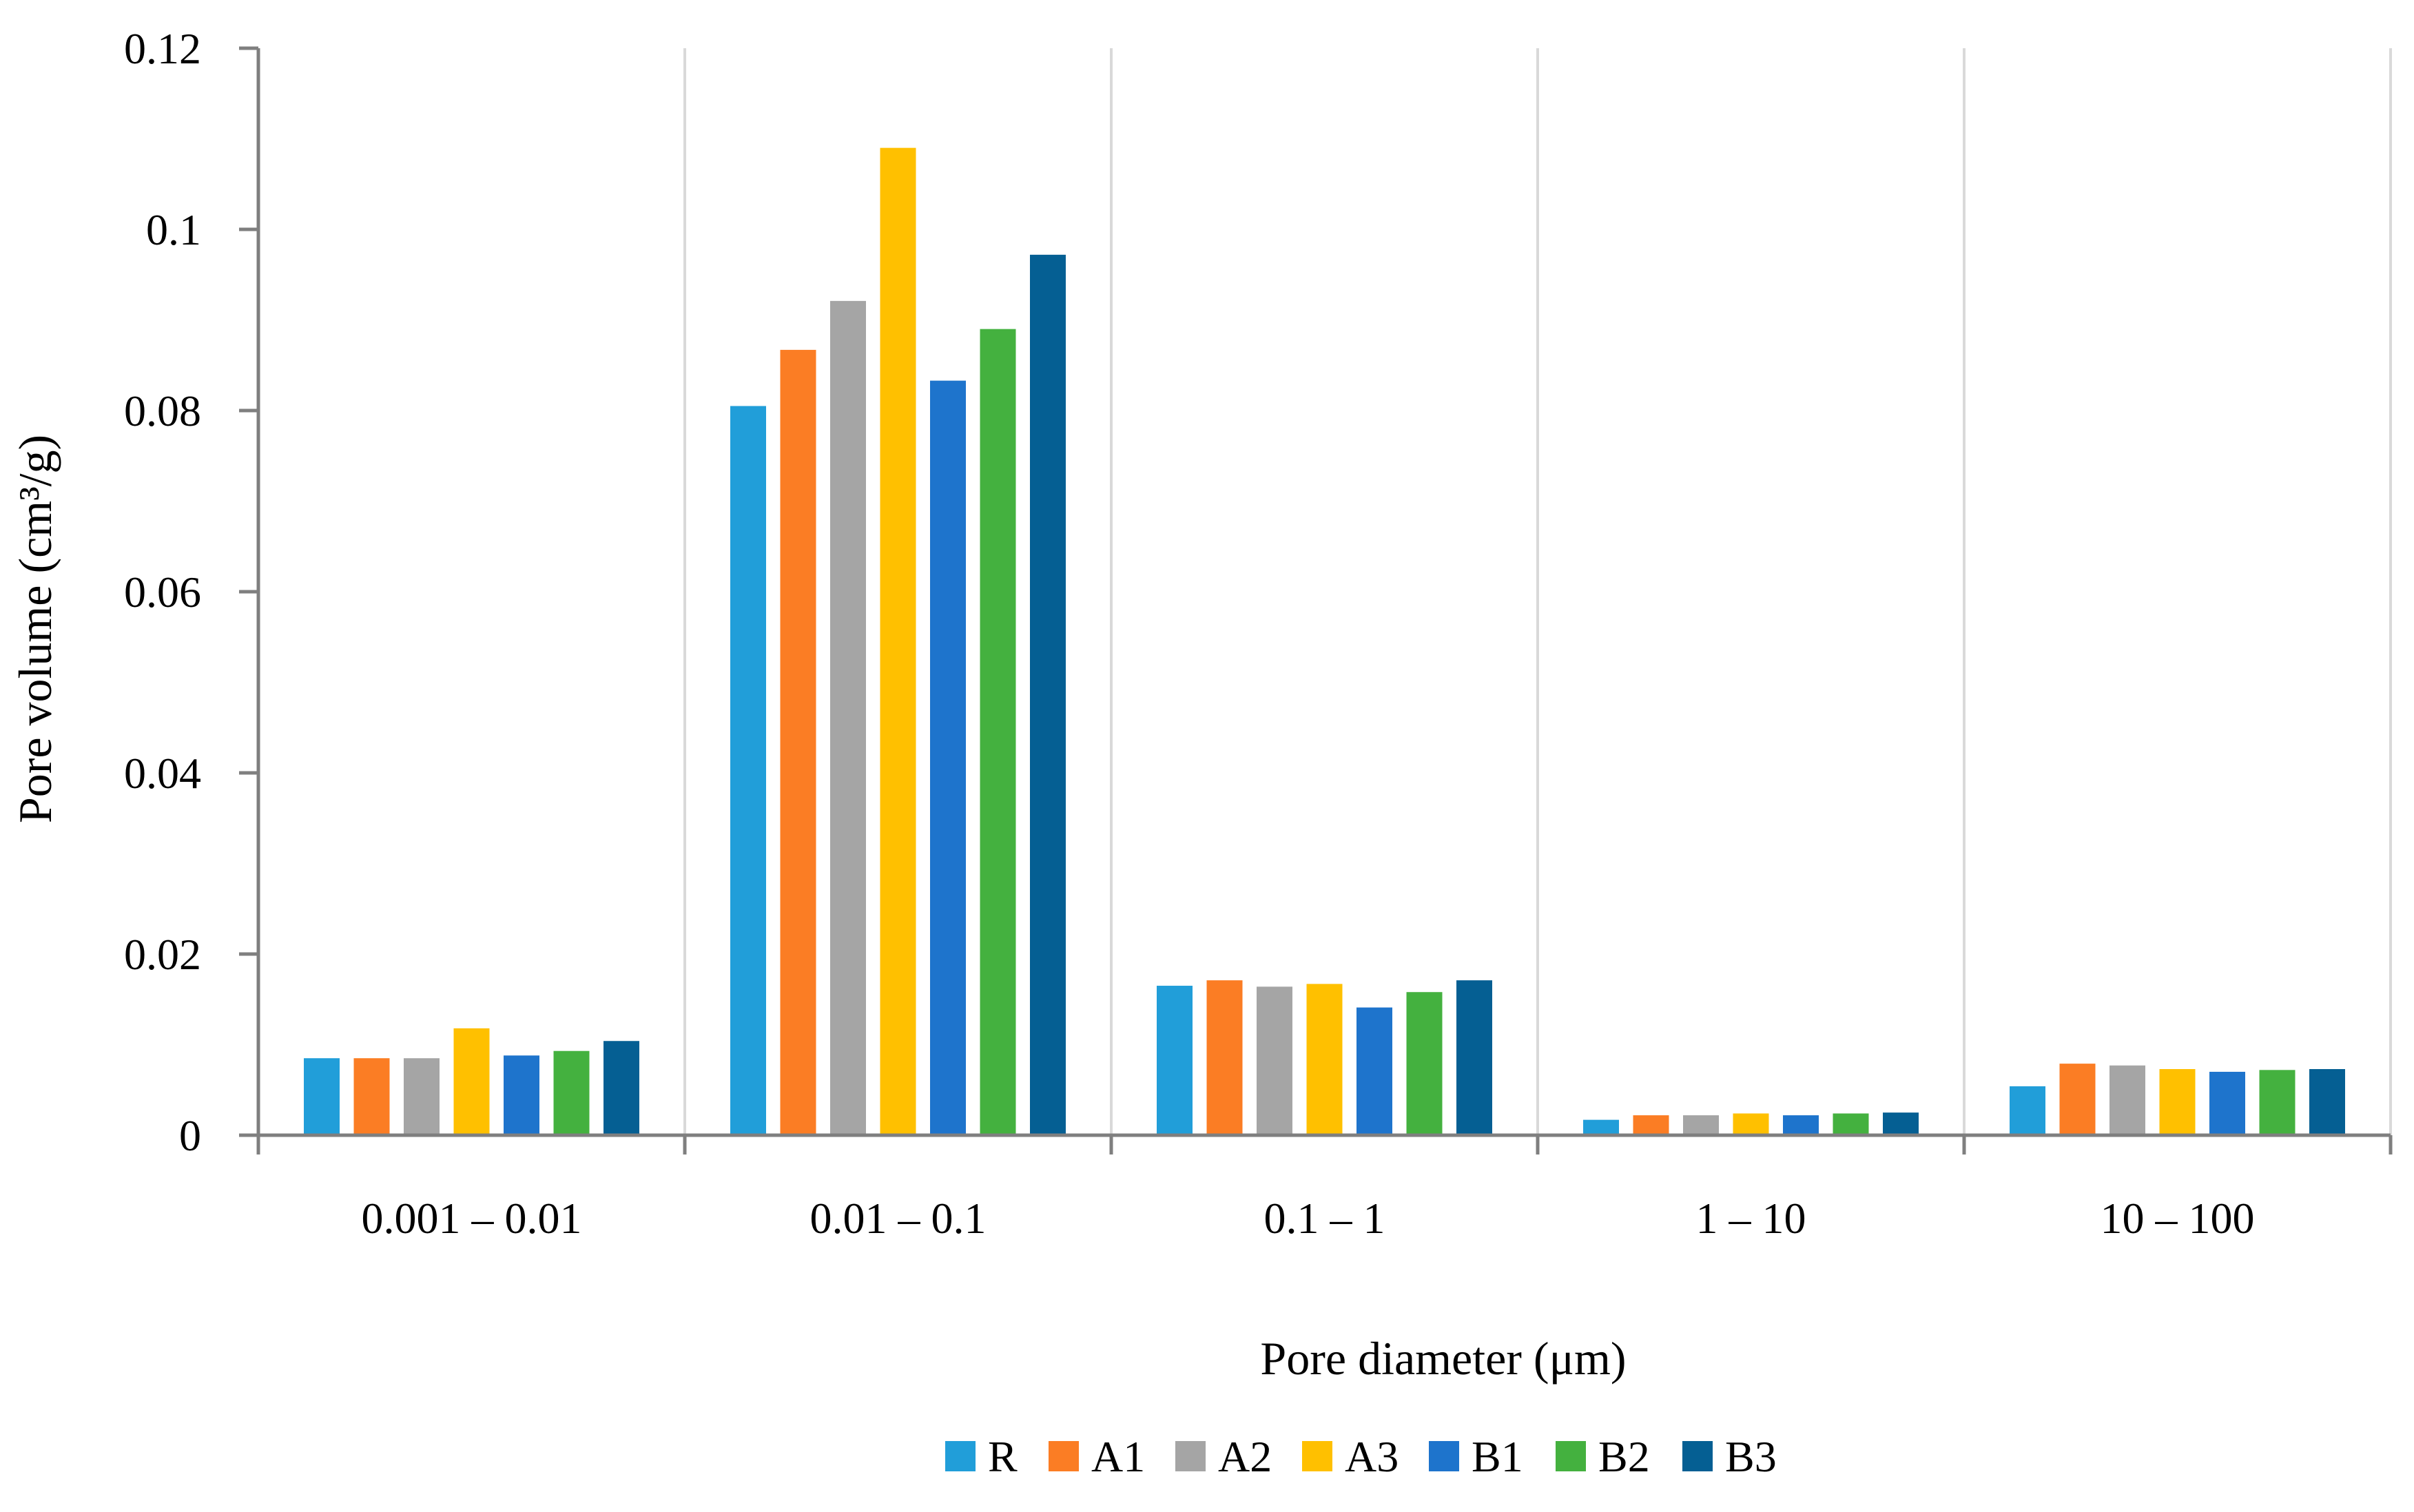  Describe the element at coordinates (162, 410) in the screenshot. I see `y-tick-label: 0.08` at that location.